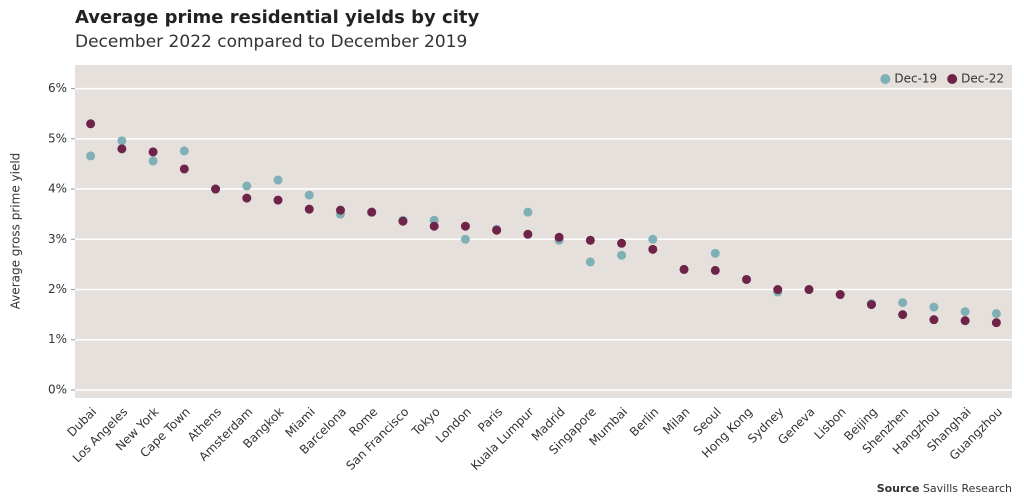 The width and height of the screenshot is (1024, 502). Describe the element at coordinates (967, 488) in the screenshot. I see `source-text: Savills Research` at that location.